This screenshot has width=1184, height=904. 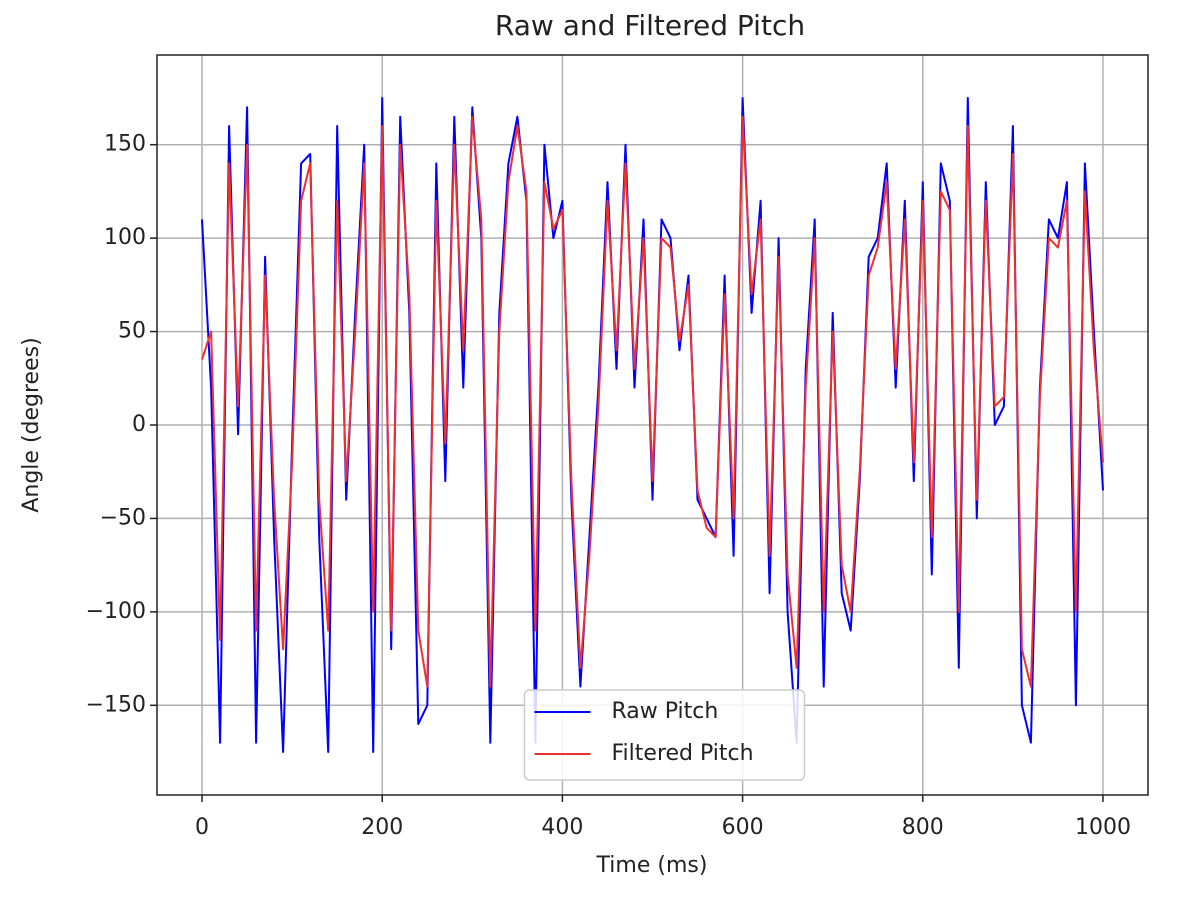 I want to click on x-tick-label: 200, so click(x=382, y=827).